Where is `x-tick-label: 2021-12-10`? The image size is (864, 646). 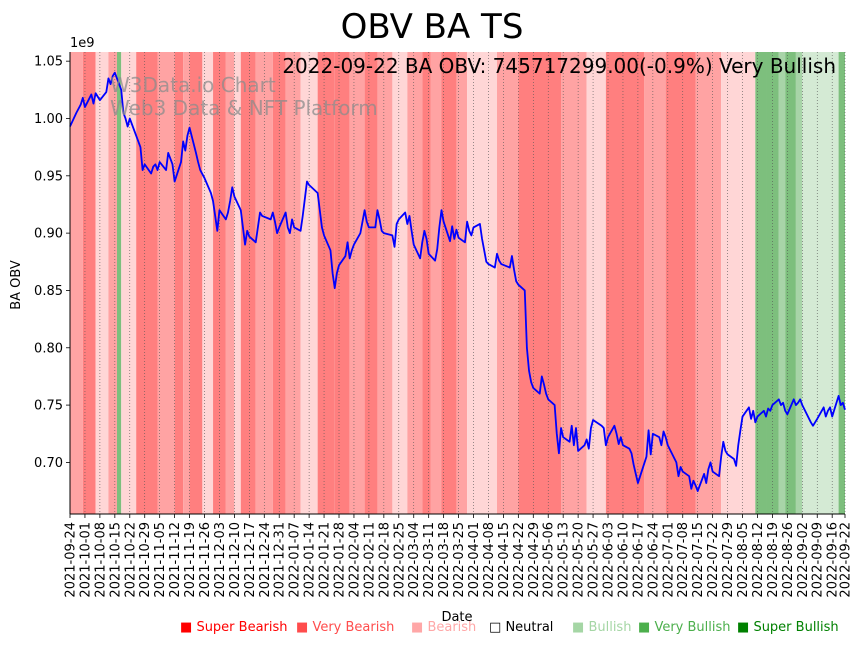
x-tick-label: 2021-12-10 is located at coordinates (235, 560).